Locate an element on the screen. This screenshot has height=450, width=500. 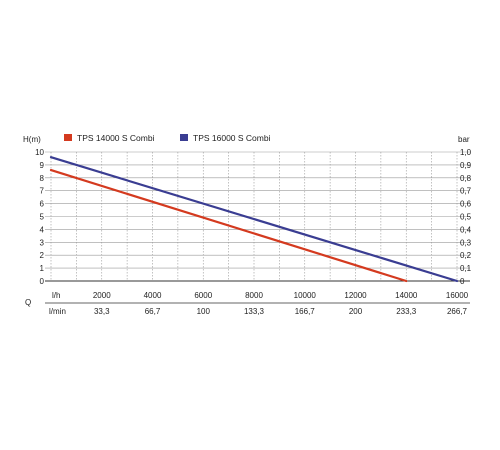
y2-tick-label: 0,9 is located at coordinates (466, 165).